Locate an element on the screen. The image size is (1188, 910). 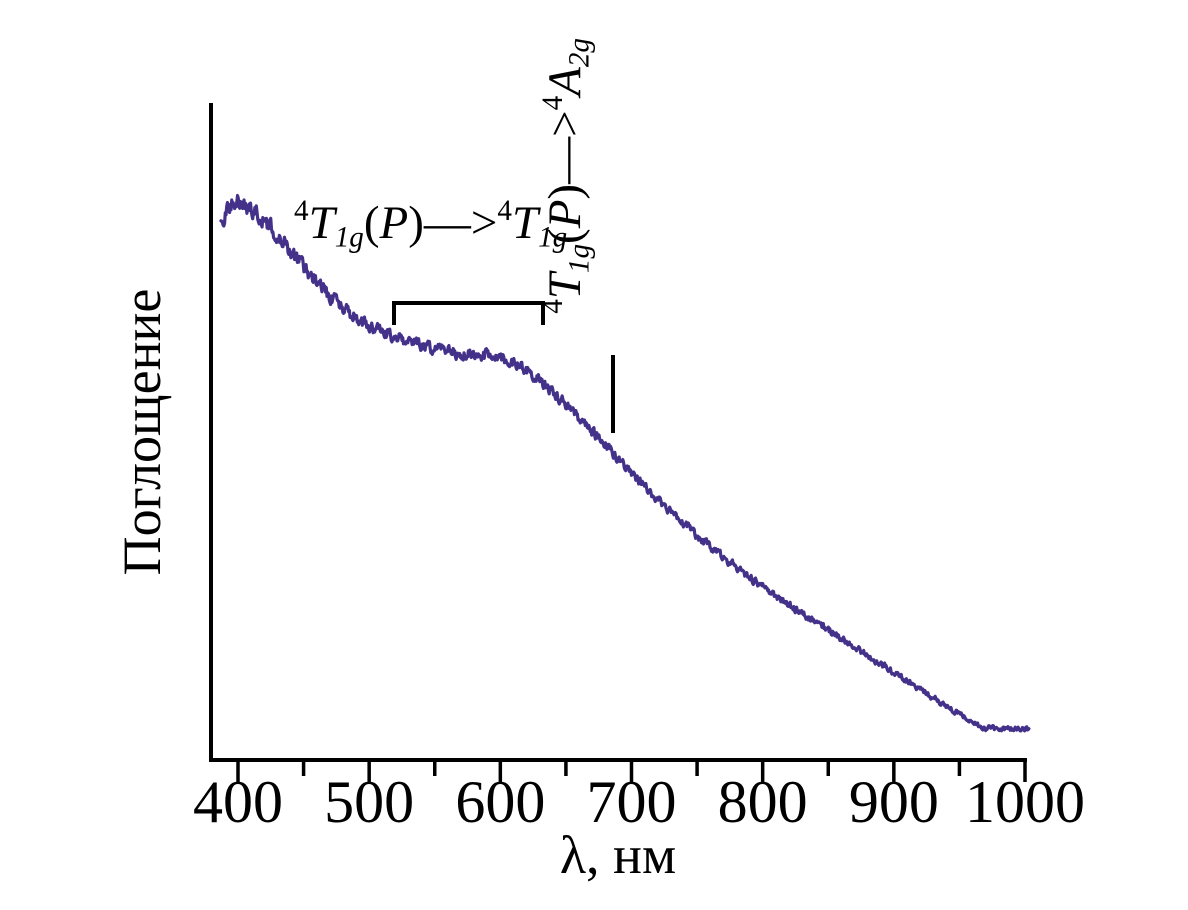
x-tick-label: 900 is located at coordinates (894, 802).